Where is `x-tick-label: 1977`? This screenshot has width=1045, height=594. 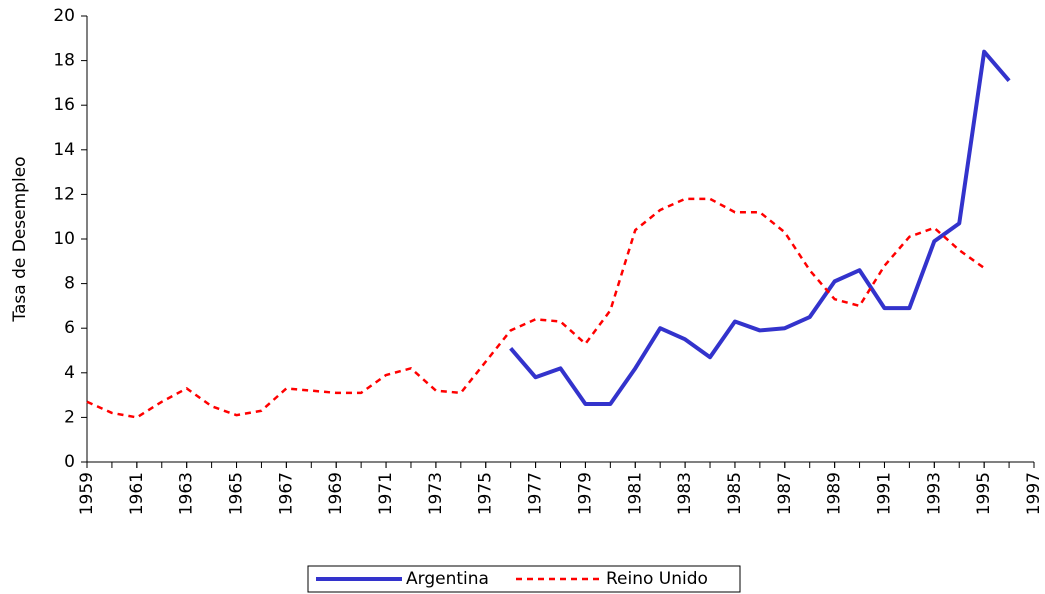 x-tick-label: 1977 is located at coordinates (536, 493).